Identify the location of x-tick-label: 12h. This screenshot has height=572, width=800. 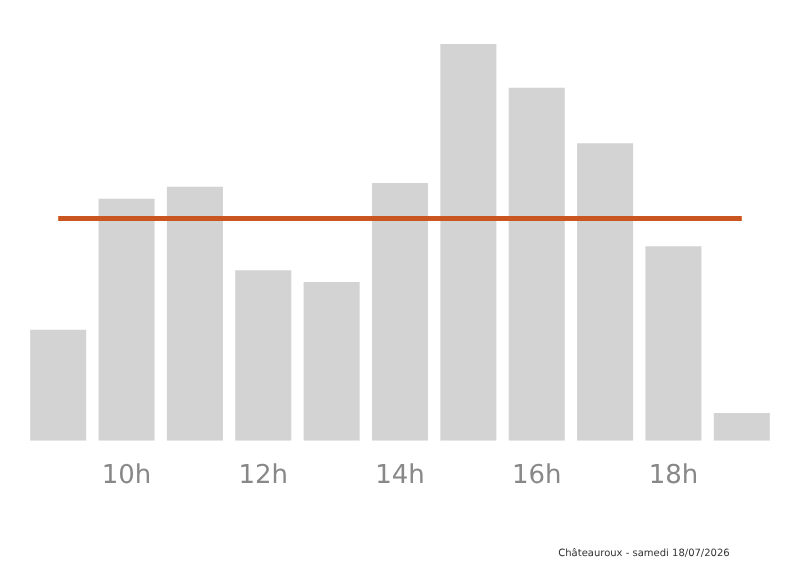
(263, 476).